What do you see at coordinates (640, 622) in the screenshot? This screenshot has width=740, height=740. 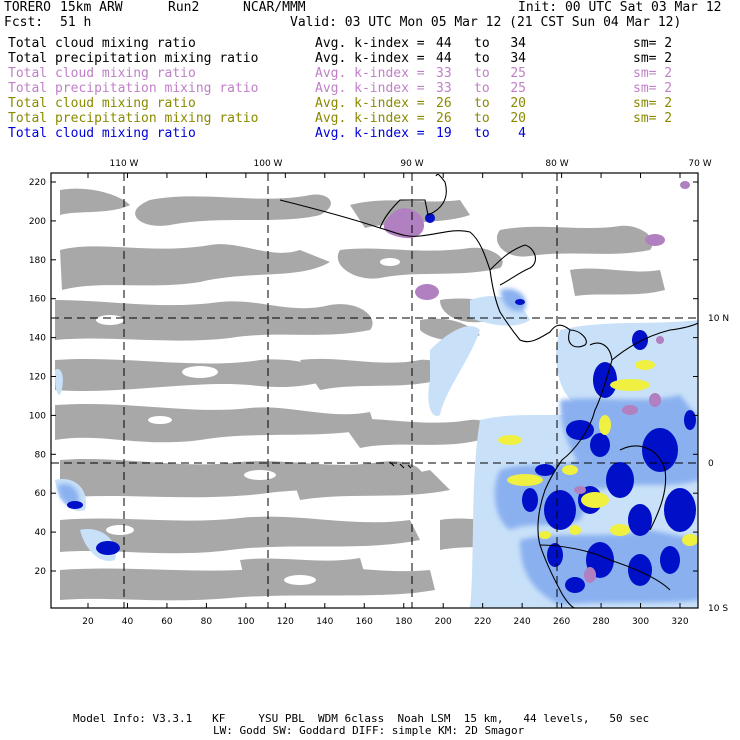 I see `x-tick-label: 300` at bounding box center [640, 622].